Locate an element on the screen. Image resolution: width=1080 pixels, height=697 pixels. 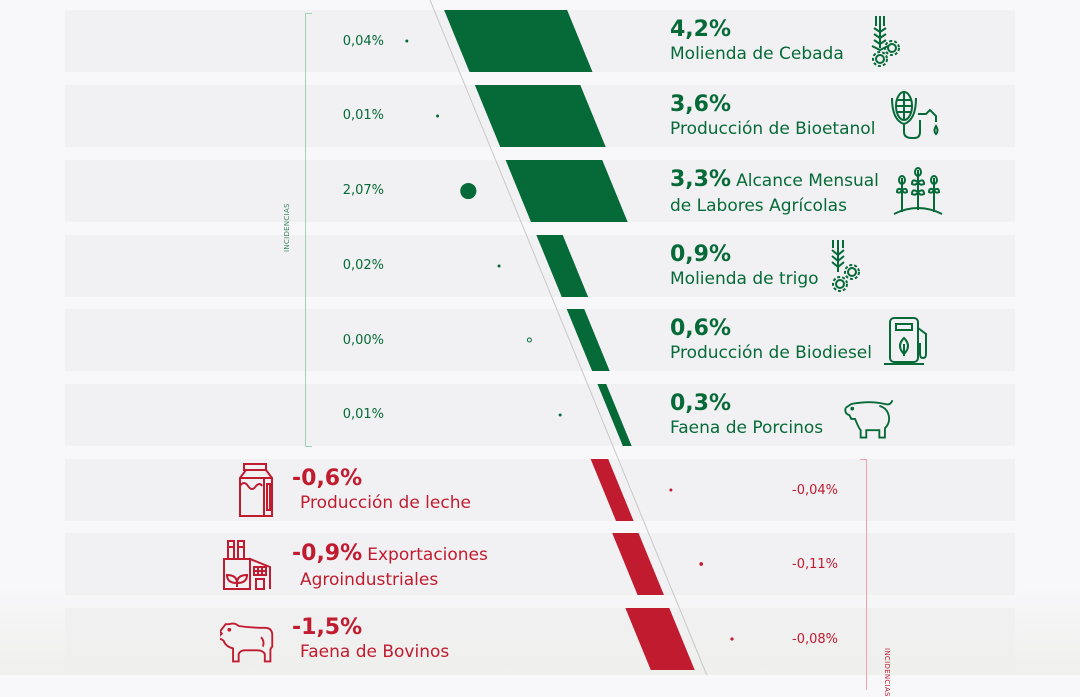
incidence-label: -0,08% is located at coordinates (815, 639).